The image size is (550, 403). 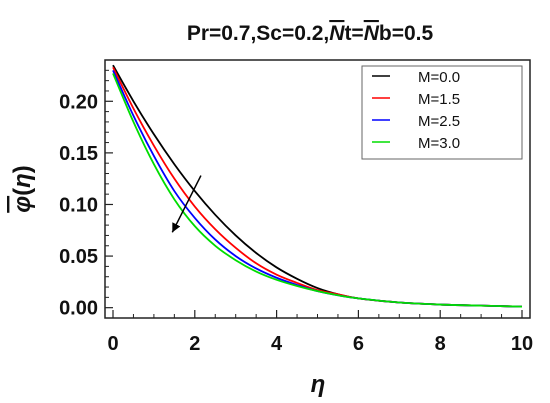 What do you see at coordinates (439, 121) in the screenshot?
I see `legend-label: M=2.5` at bounding box center [439, 121].